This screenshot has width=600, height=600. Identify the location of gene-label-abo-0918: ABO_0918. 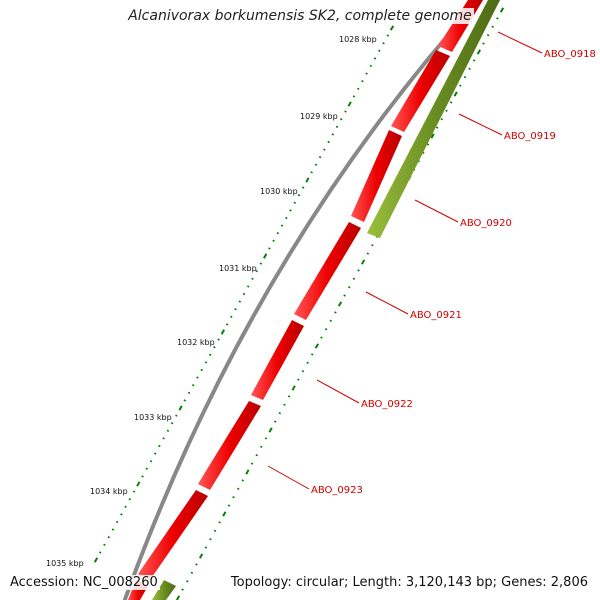
(570, 54).